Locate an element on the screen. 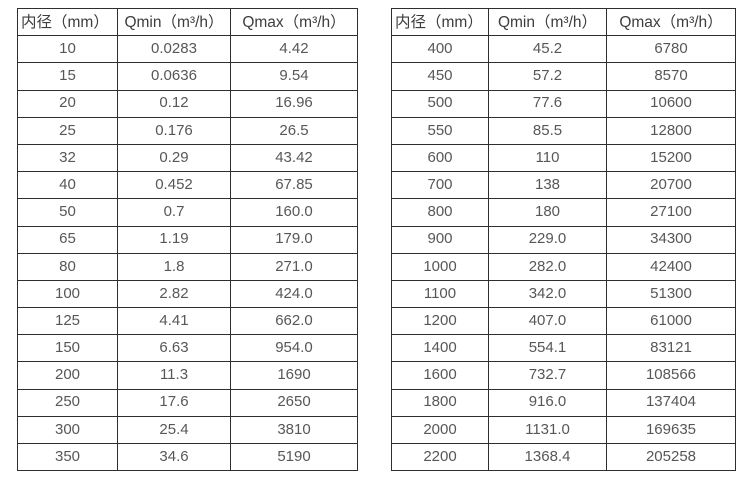  qmin-cell: 34.6 is located at coordinates (174, 457).